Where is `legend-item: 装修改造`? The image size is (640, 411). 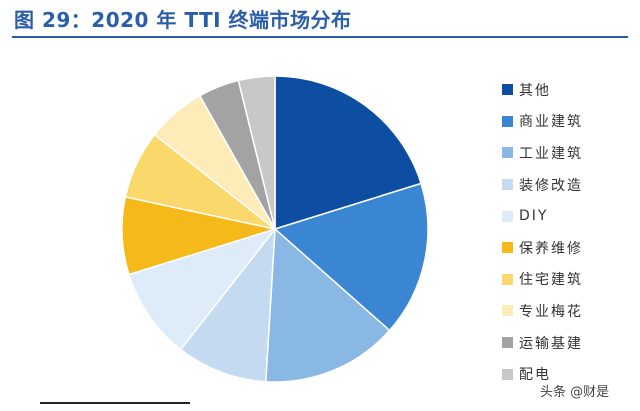 legend-item: 装修改造 is located at coordinates (569, 185).